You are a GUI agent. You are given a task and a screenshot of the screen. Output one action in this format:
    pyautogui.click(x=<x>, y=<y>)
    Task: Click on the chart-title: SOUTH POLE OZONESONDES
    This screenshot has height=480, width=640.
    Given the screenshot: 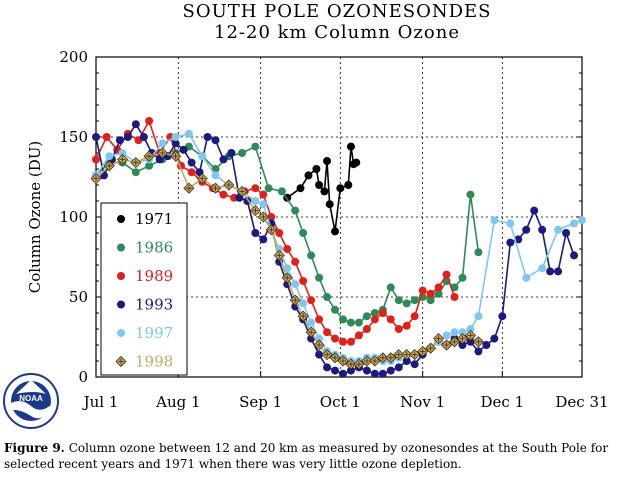 What is the action you would take?
    pyautogui.click(x=336, y=11)
    